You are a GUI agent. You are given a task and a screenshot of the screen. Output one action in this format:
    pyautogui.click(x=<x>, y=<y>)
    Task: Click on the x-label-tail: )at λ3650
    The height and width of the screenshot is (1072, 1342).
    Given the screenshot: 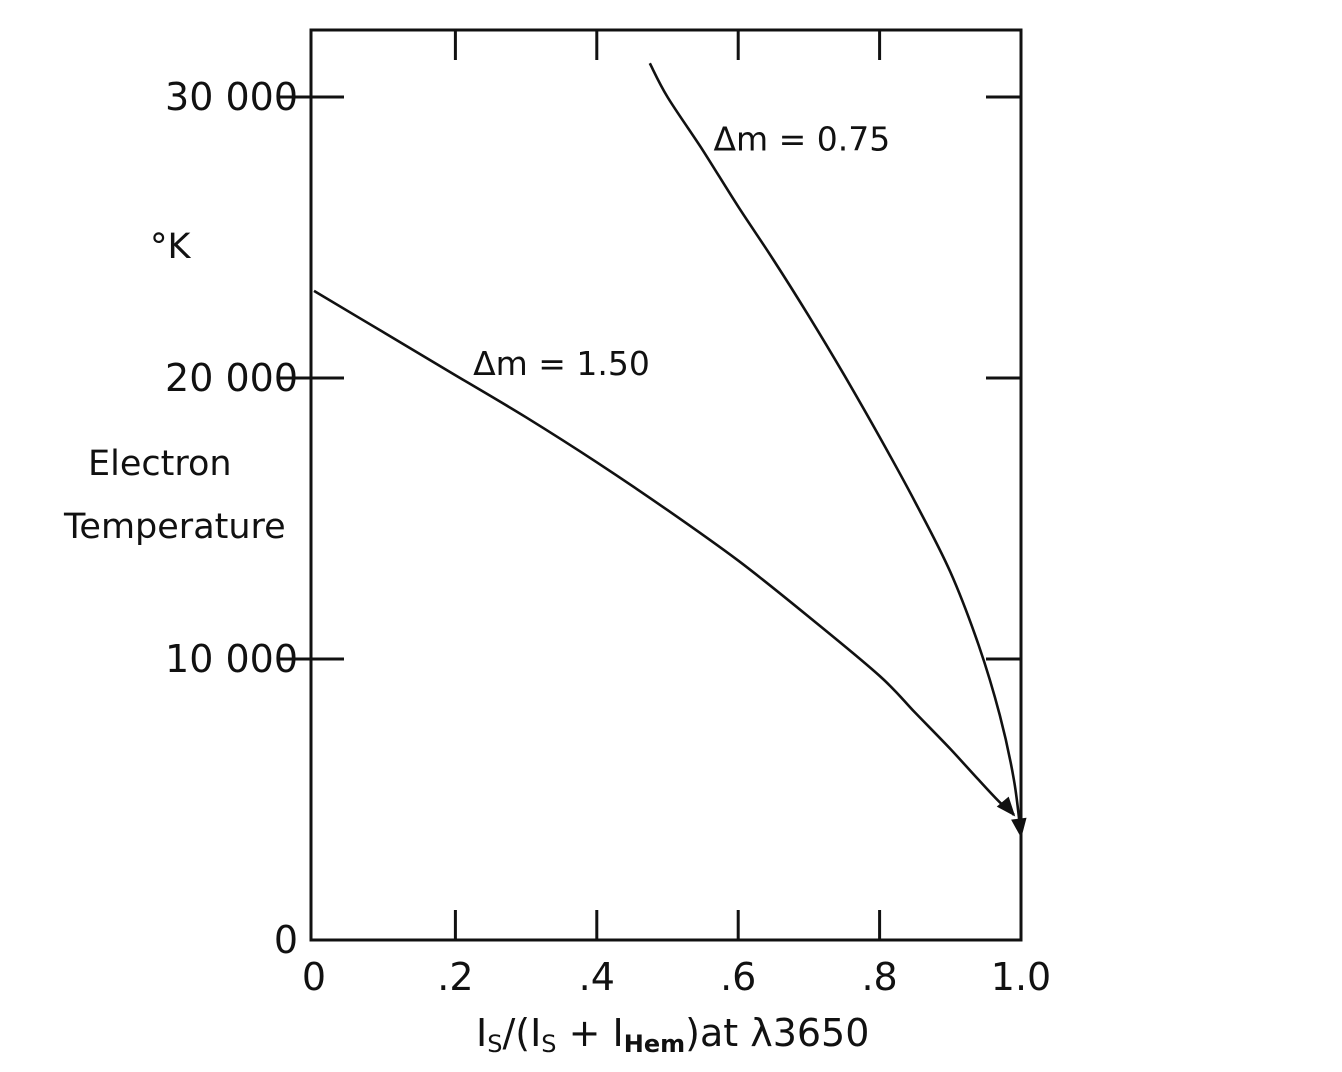 What is the action you would take?
    pyautogui.click(x=777, y=1033)
    